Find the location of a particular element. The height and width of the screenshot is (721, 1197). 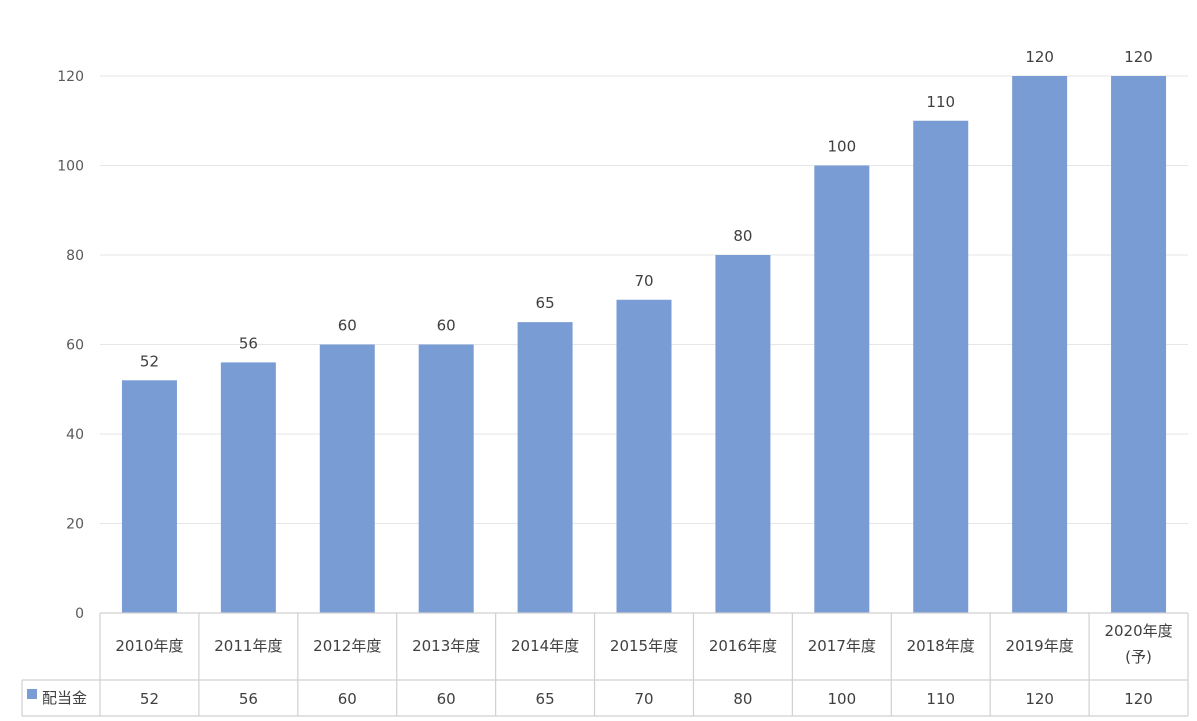

x-tick-label: 2018年度 is located at coordinates (941, 646).